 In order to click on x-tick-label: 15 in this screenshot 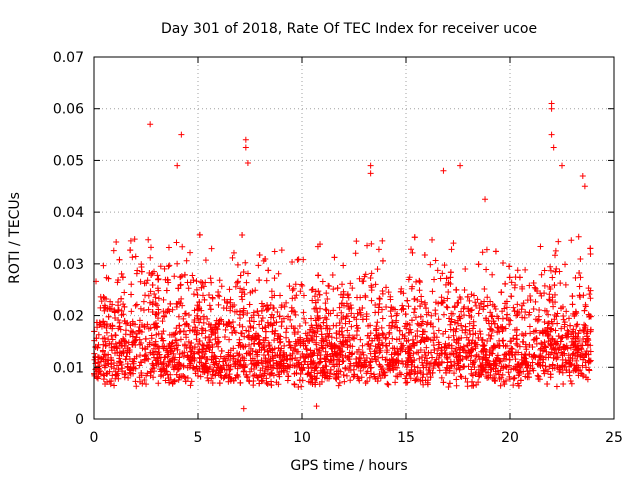, I will do `click(406, 438)`.